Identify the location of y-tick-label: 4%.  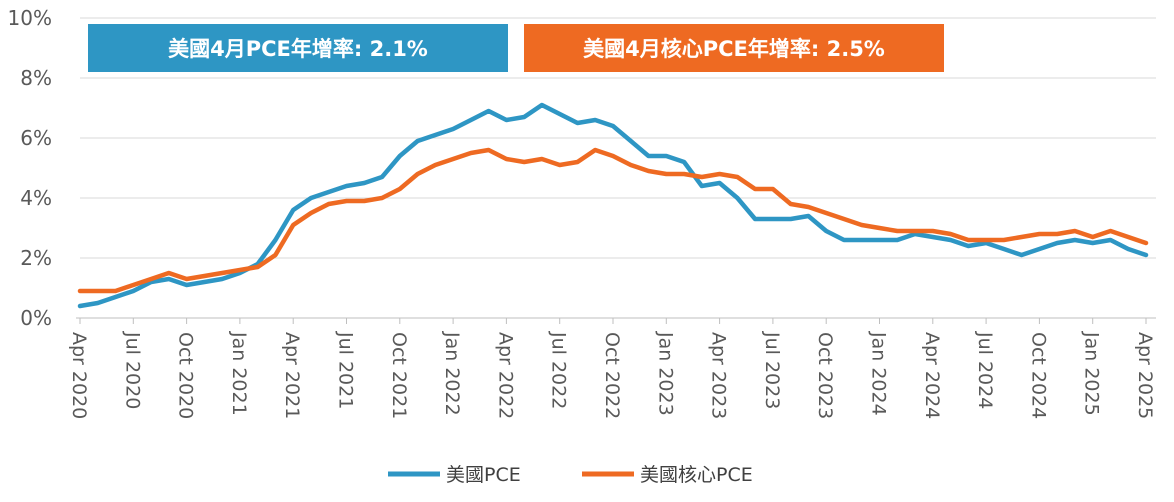
(36, 198).